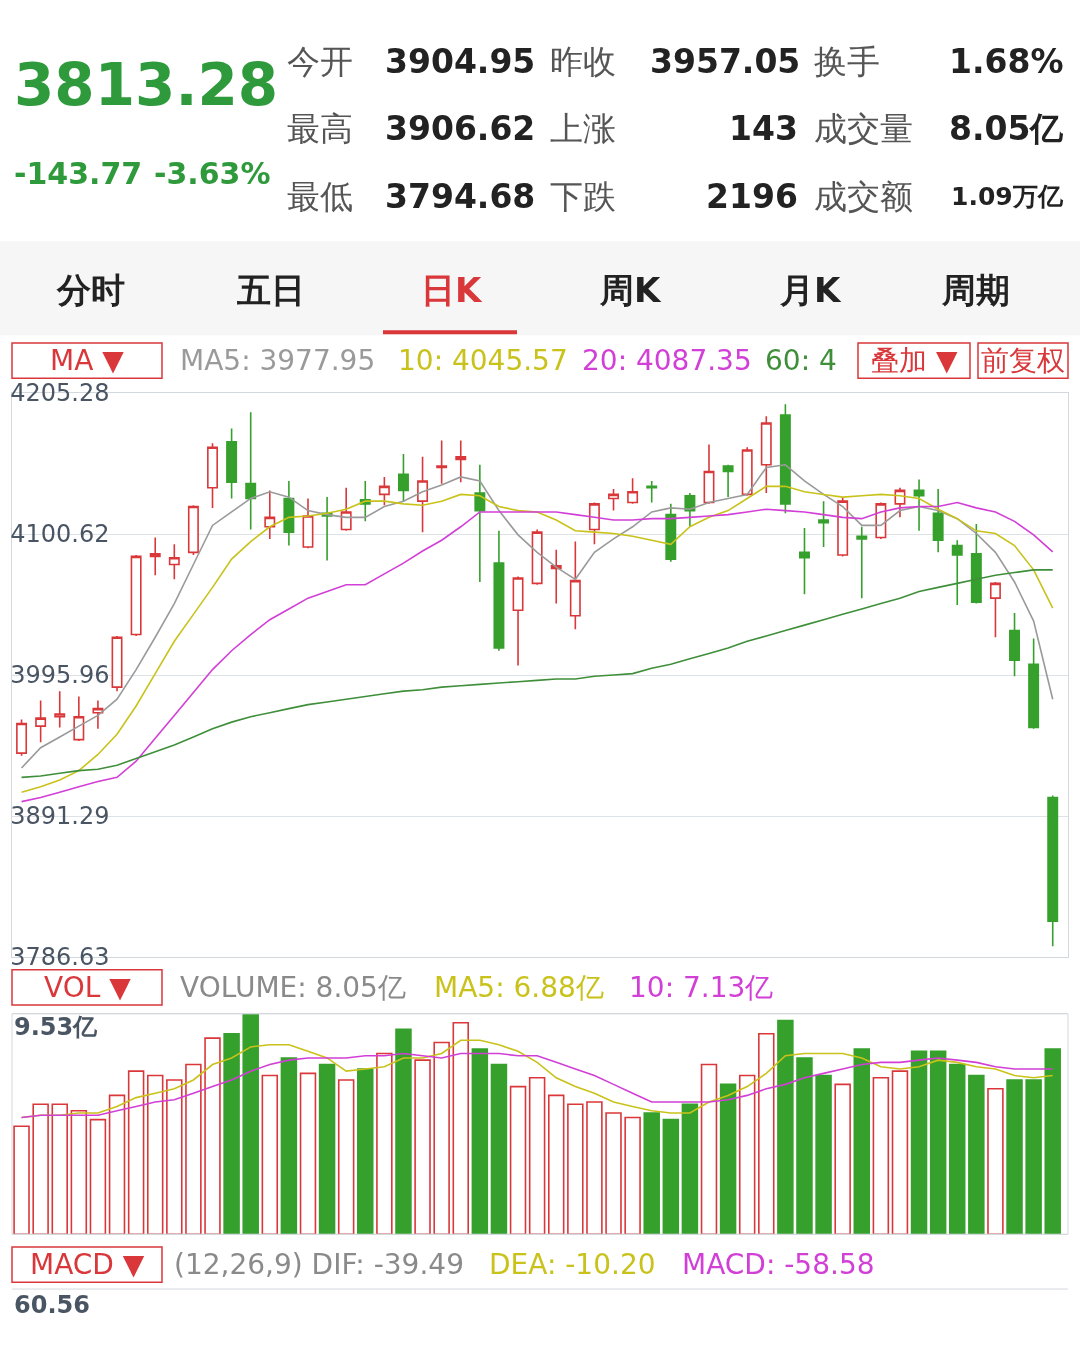 The image size is (1080, 1353). What do you see at coordinates (88, 987) in the screenshot?
I see `text: VOL ▼` at bounding box center [88, 987].